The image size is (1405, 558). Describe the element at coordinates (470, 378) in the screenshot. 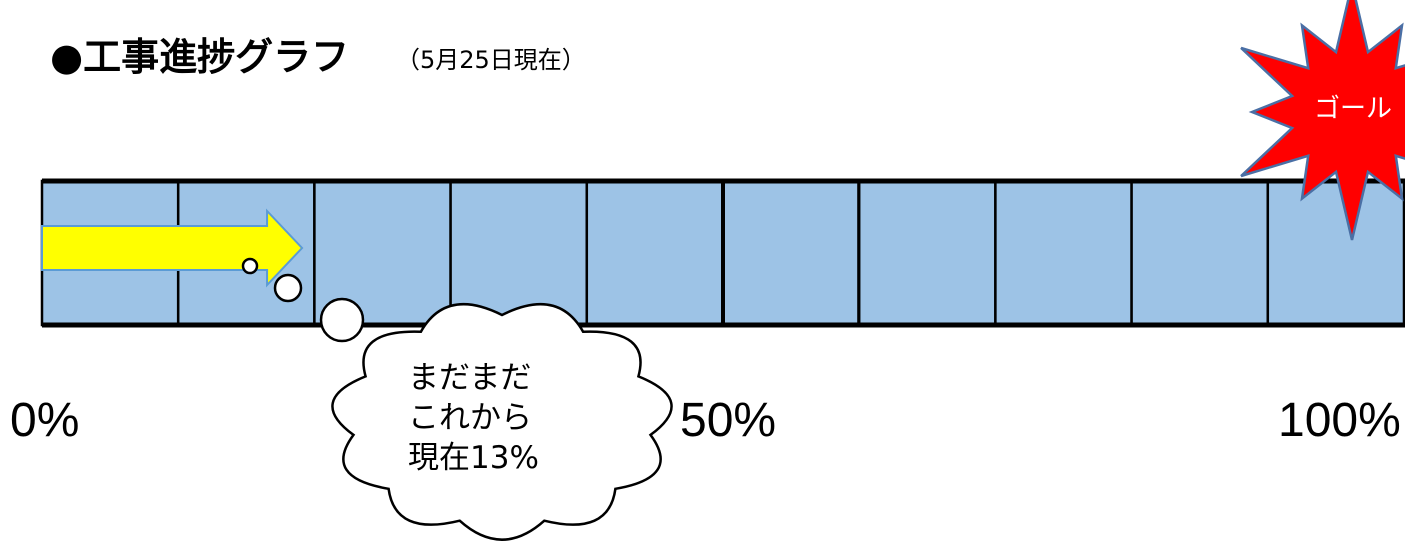

I see `cloud-line-1: まだまだ` at that location.